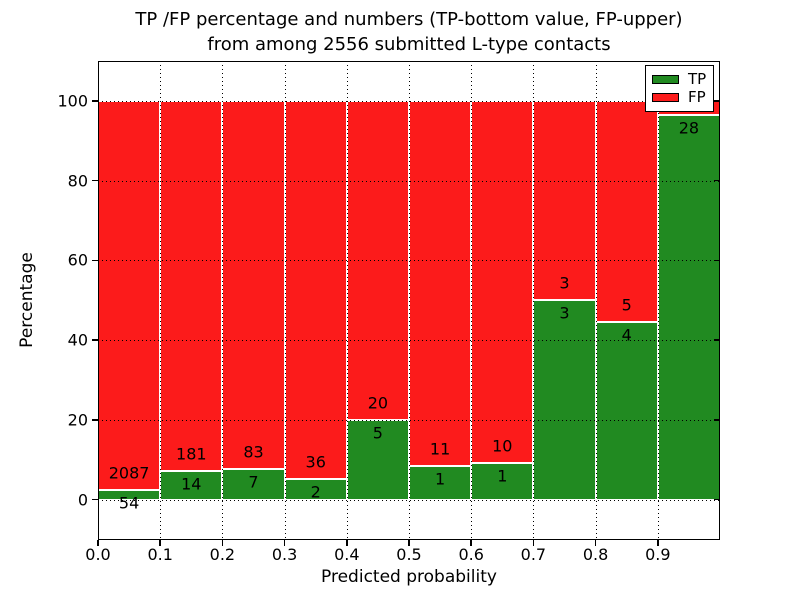 The height and width of the screenshot is (600, 800). I want to click on x-axis-label: Predicted probability, so click(409, 577).